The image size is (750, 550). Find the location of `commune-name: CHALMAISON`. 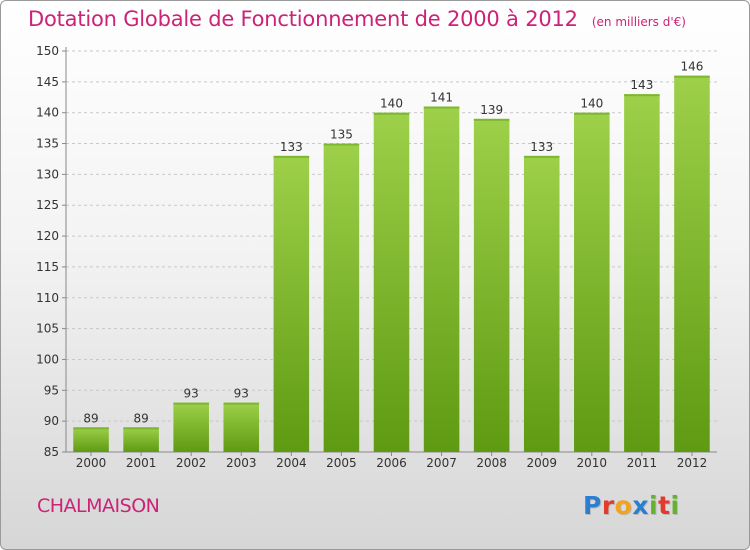

commune-name: CHALMAISON is located at coordinates (98, 506).